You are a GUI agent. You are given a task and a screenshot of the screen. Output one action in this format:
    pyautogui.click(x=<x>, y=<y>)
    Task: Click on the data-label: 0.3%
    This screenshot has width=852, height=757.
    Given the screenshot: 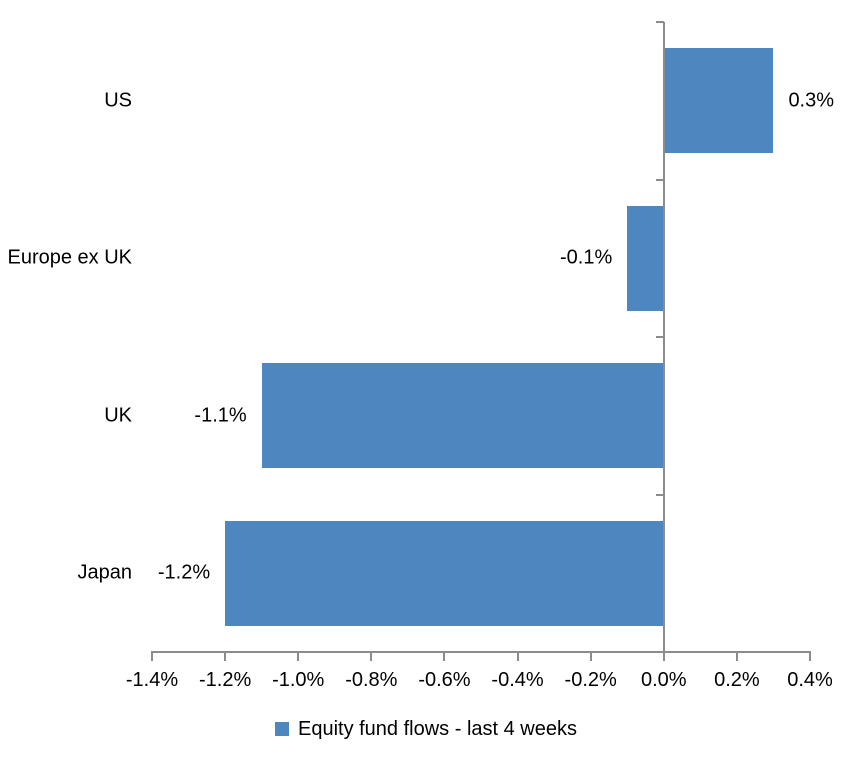 What is the action you would take?
    pyautogui.click(x=811, y=100)
    